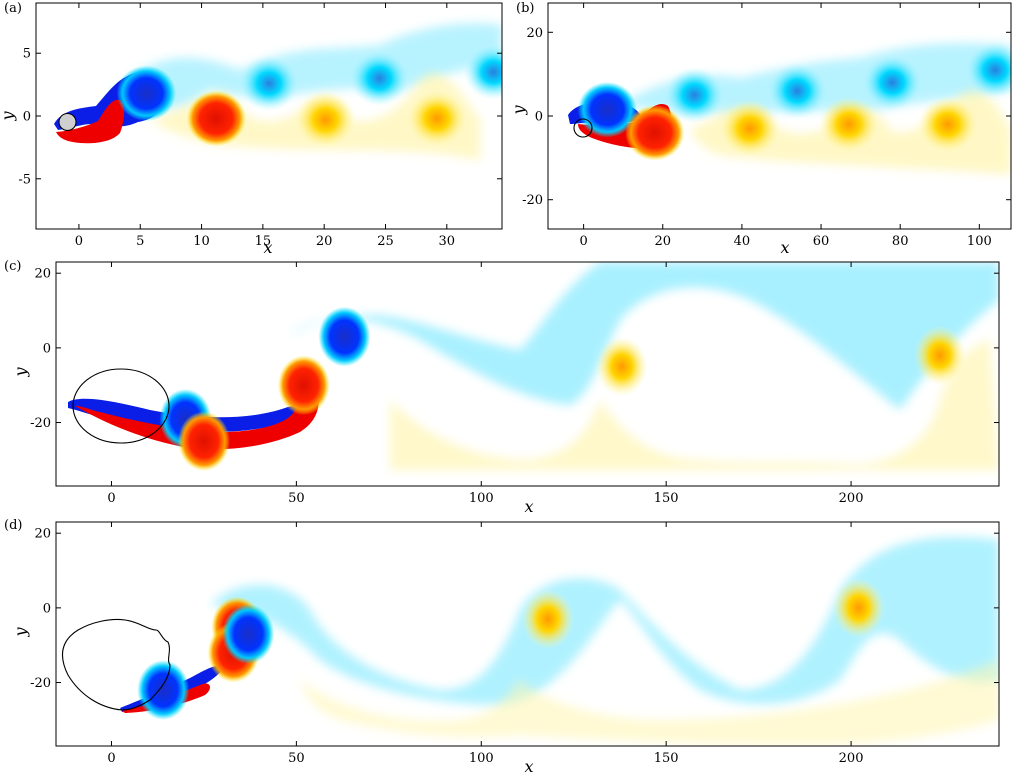 This screenshot has width=1012, height=781. I want to click on panel-b-vortices, so click(794, 101).